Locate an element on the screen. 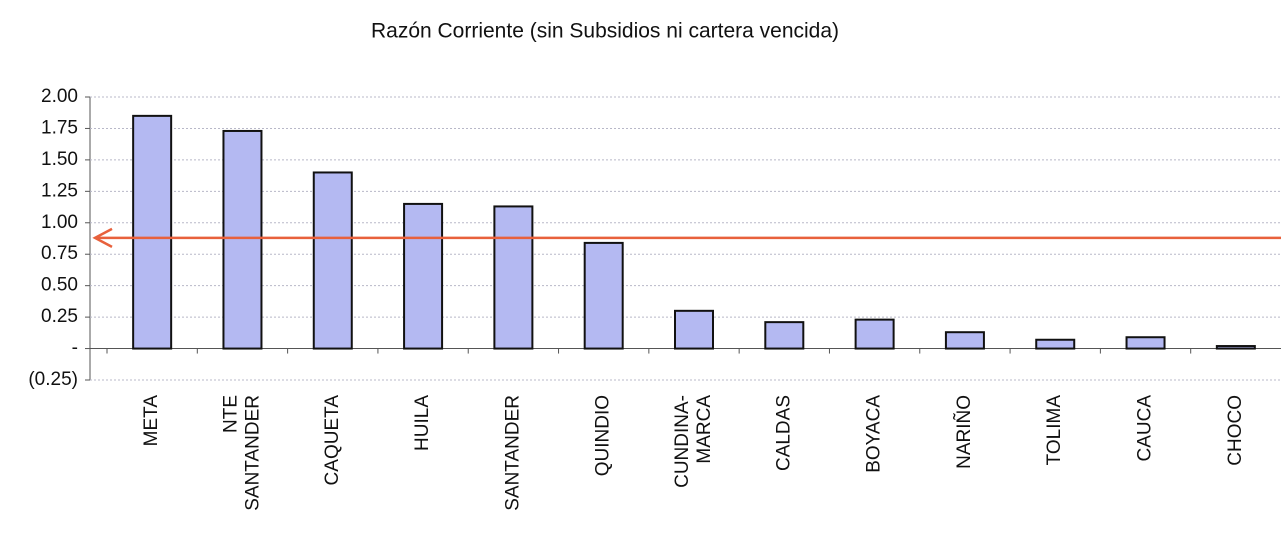 This screenshot has width=1281, height=533. y-tick-label: 1.25 is located at coordinates (59, 190).